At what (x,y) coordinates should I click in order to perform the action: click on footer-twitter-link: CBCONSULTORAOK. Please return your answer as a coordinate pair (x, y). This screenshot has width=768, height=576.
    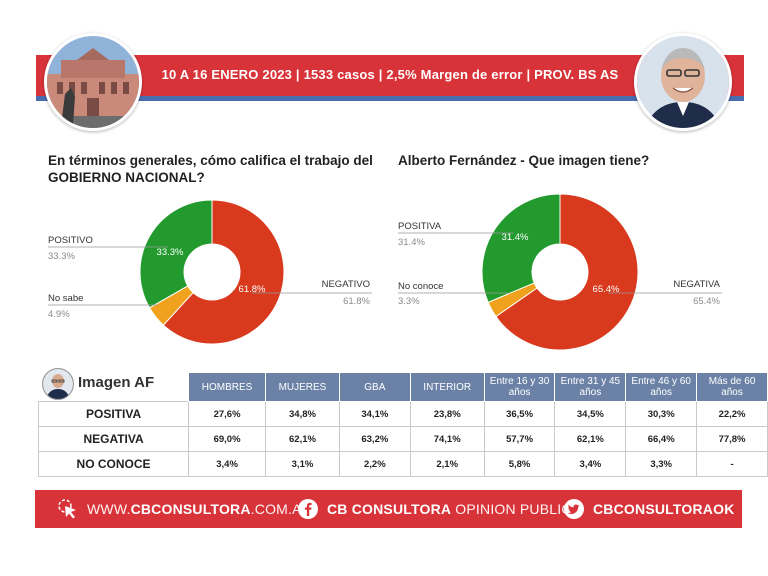
    Looking at the image, I should click on (649, 509).